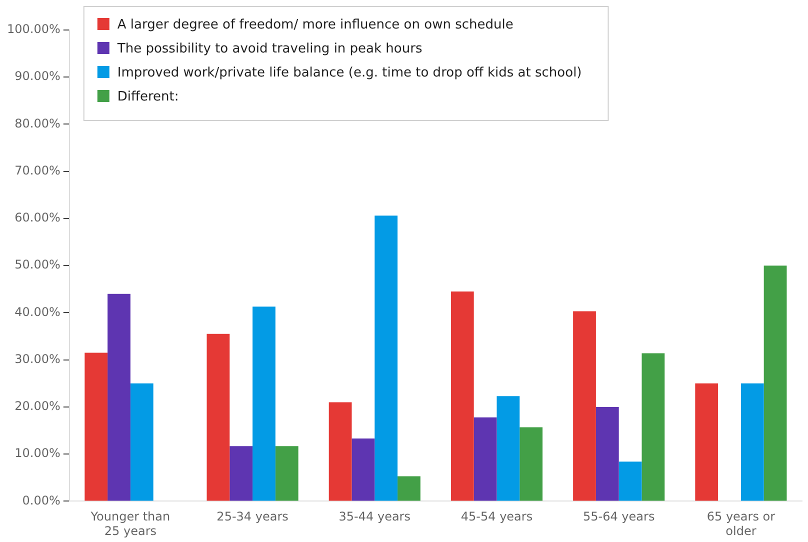 Image resolution: width=808 pixels, height=542 pixels. What do you see at coordinates (496, 517) in the screenshot?
I see `x-tick-label: 45-54 years` at bounding box center [496, 517].